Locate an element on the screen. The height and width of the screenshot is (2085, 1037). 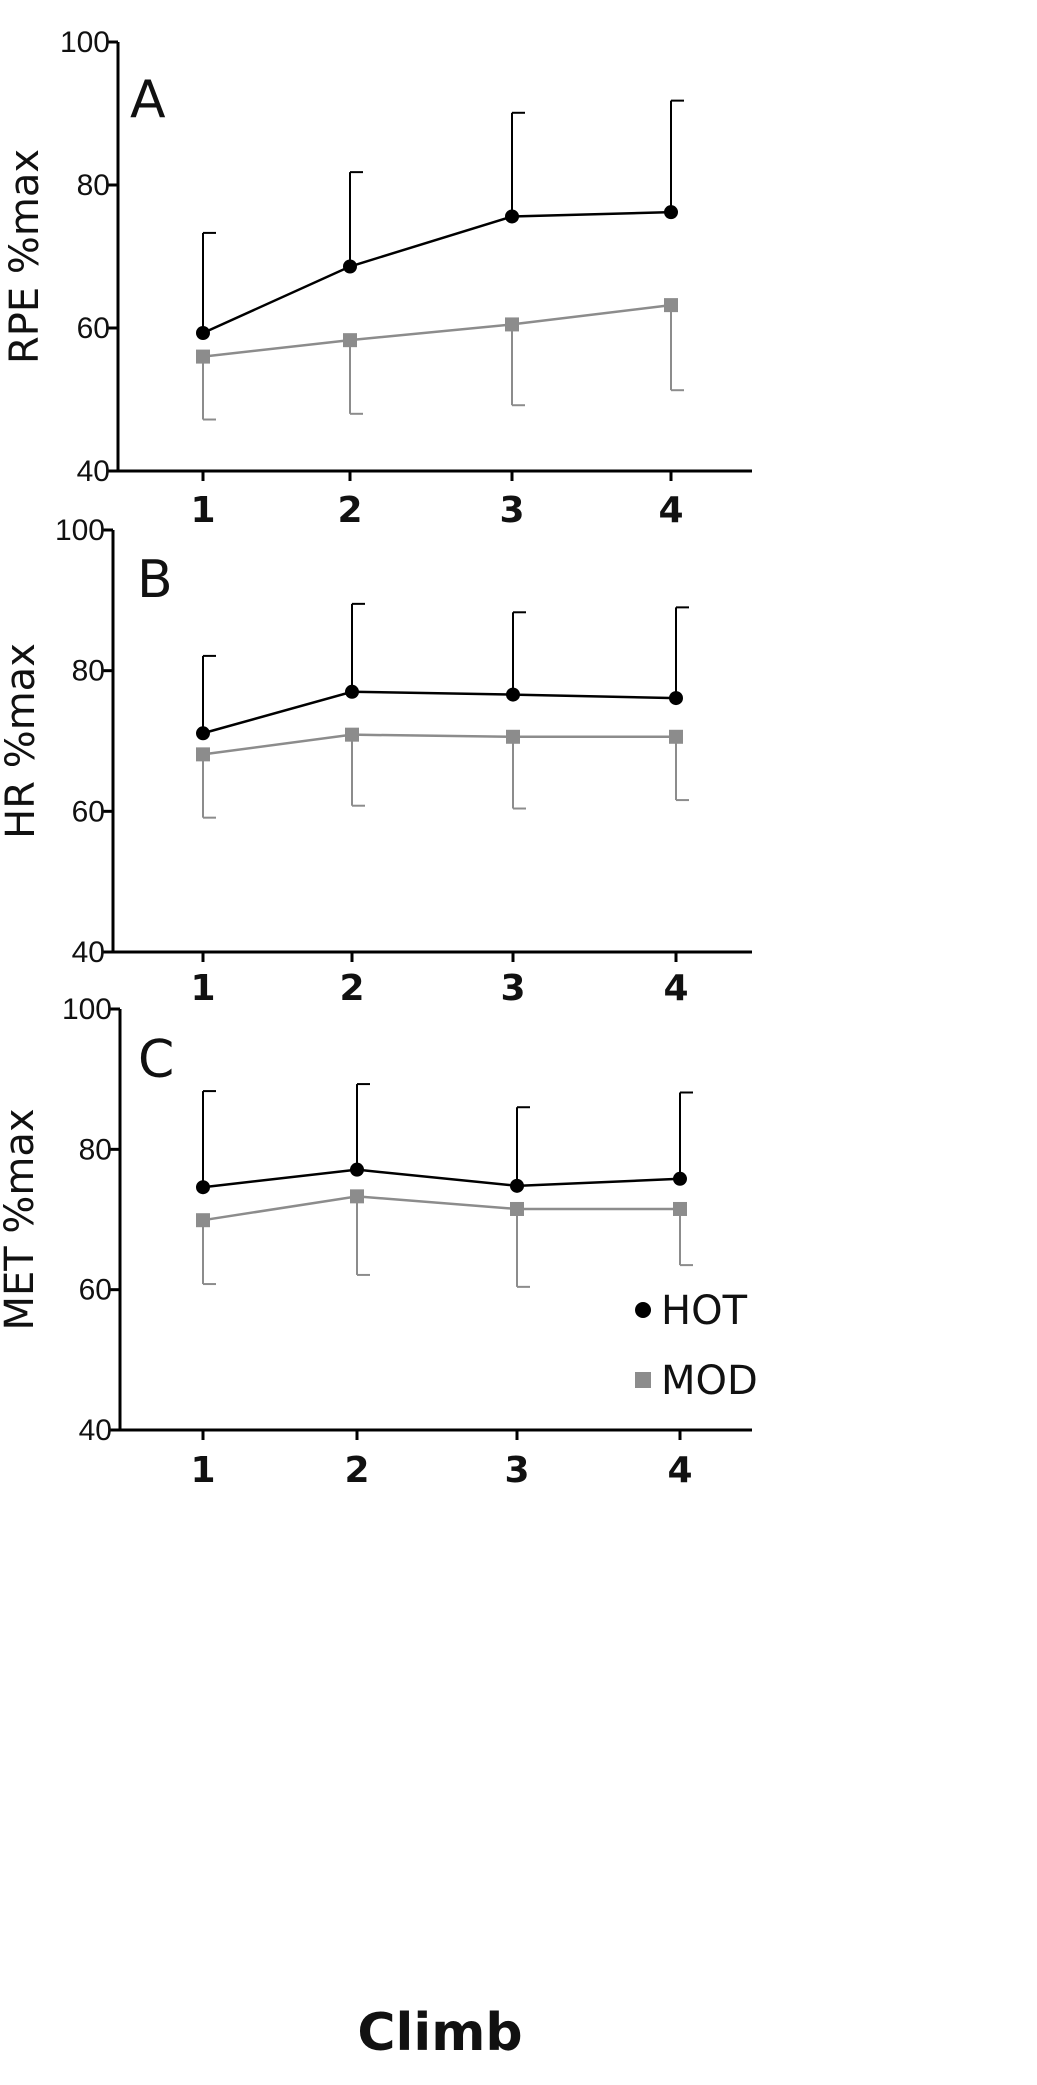
legend-hot-marker is located at coordinates (643, 1310).